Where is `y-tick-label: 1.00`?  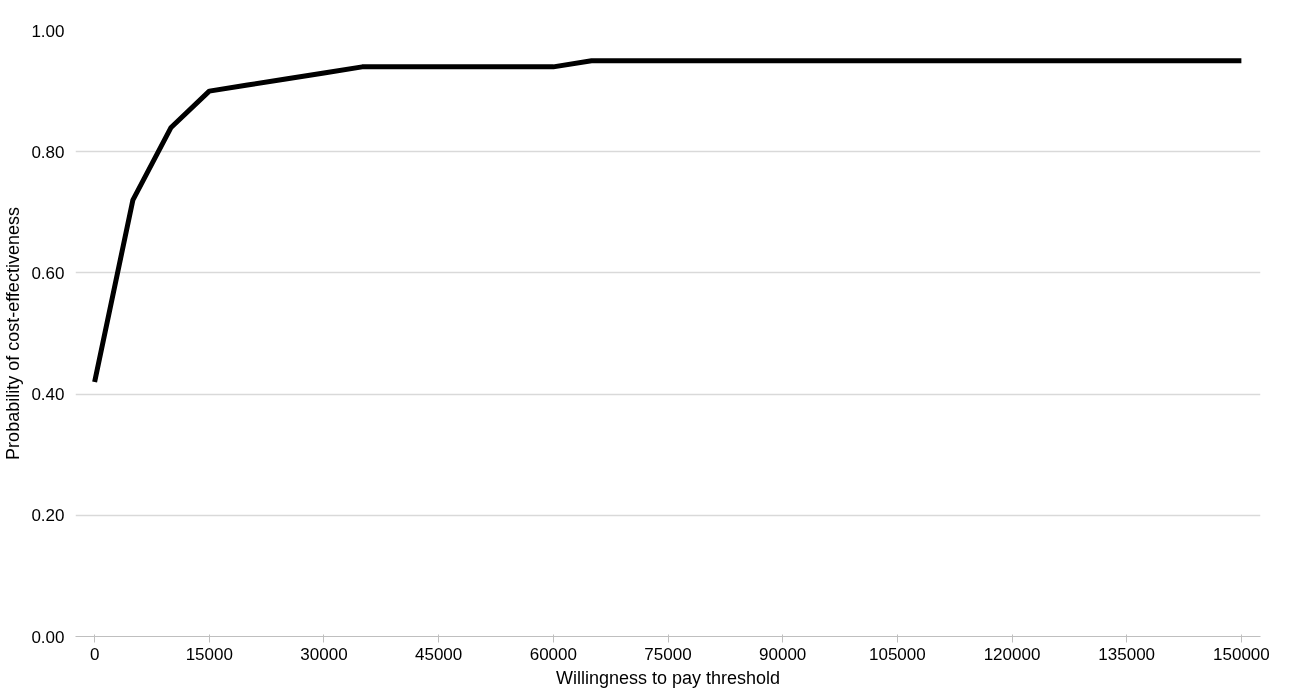 y-tick-label: 1.00 is located at coordinates (48, 31).